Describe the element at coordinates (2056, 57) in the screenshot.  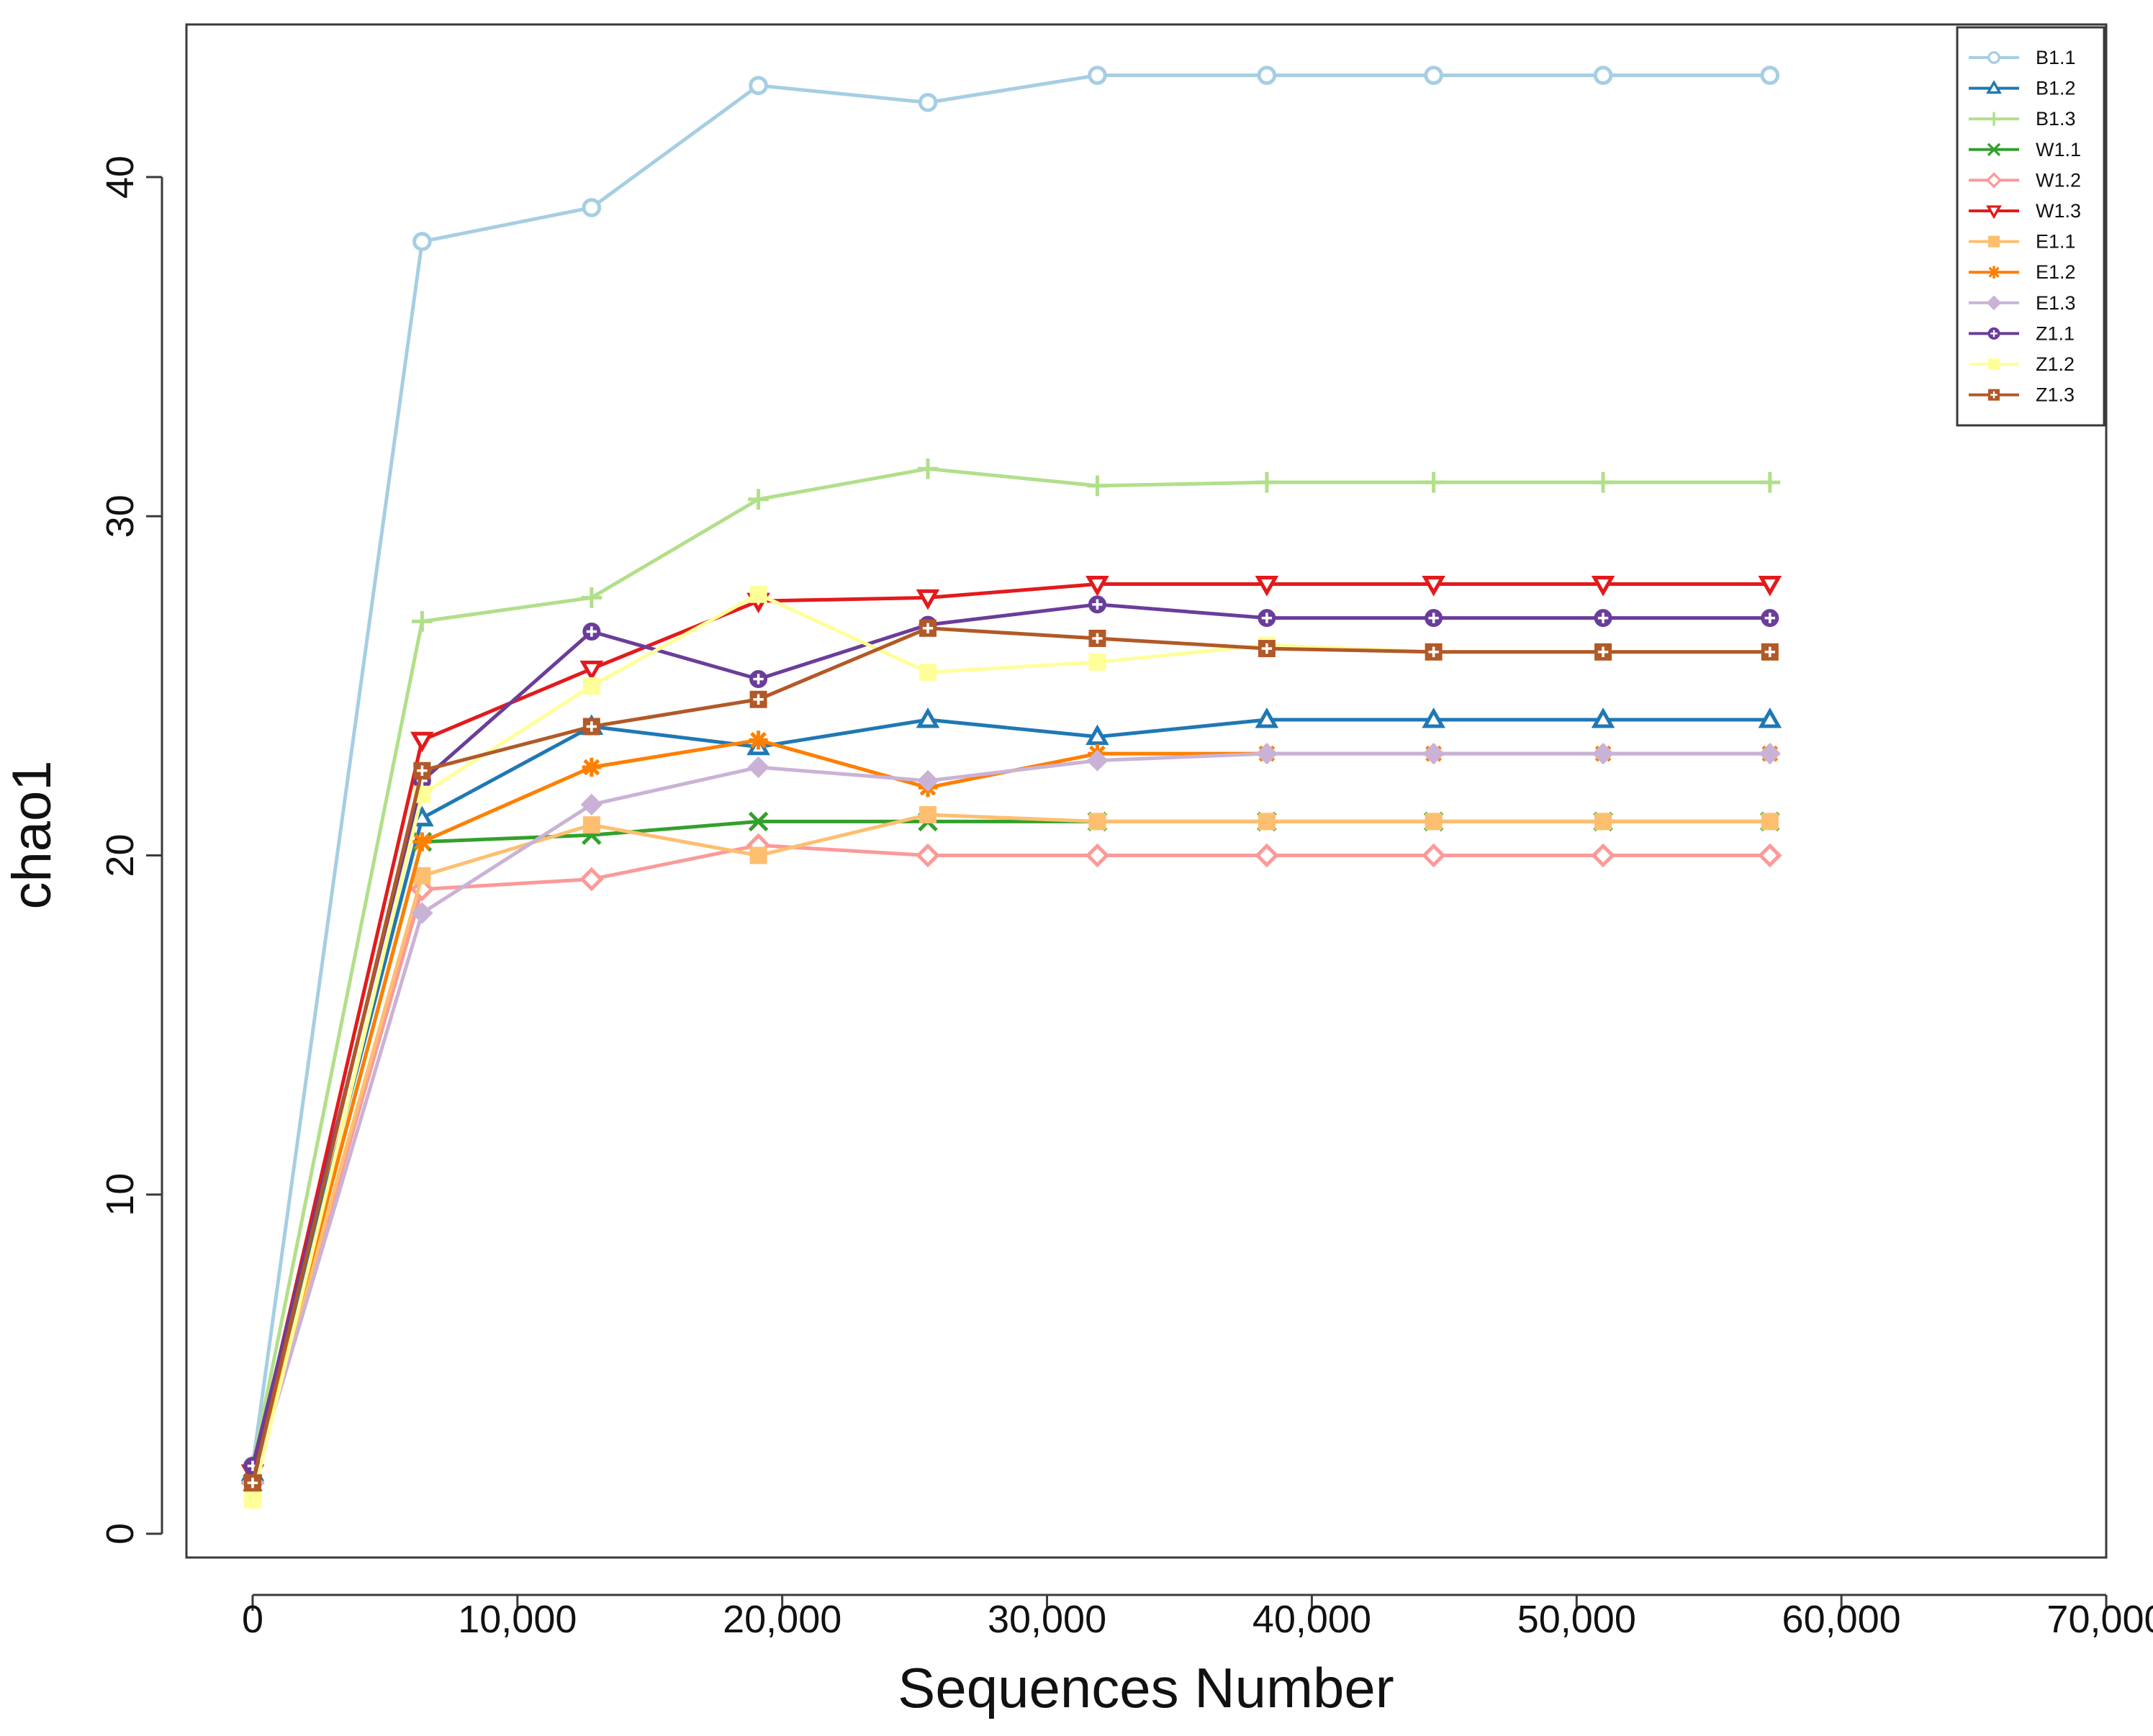
I see `legend-label: B1.1` at that location.